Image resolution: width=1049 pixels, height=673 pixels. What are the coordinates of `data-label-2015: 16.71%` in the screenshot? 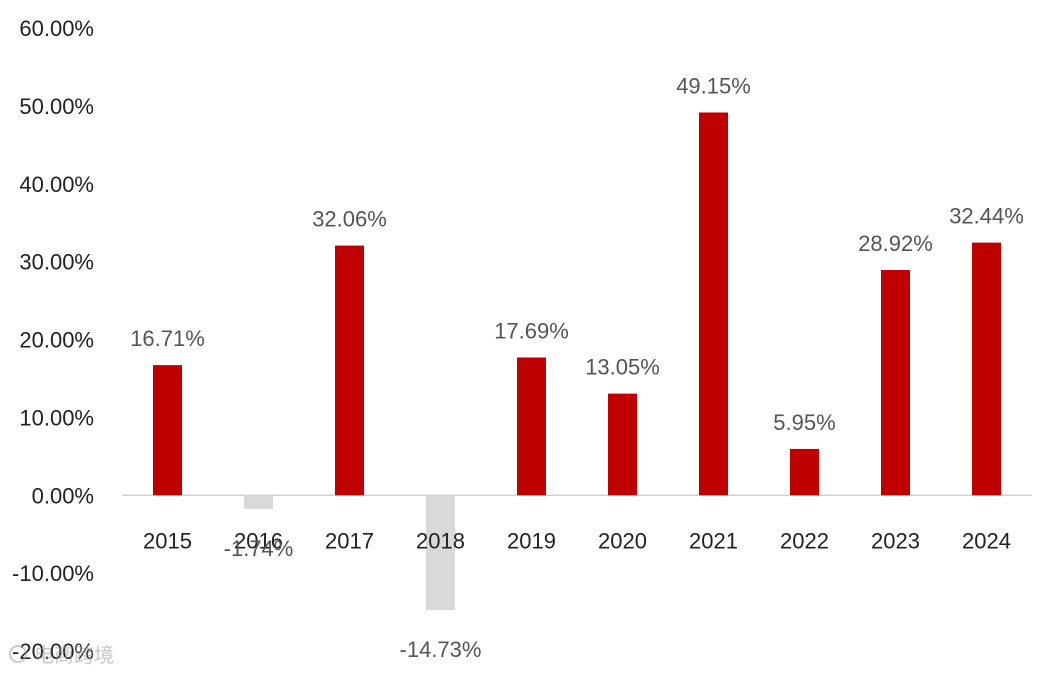 It's located at (167, 338).